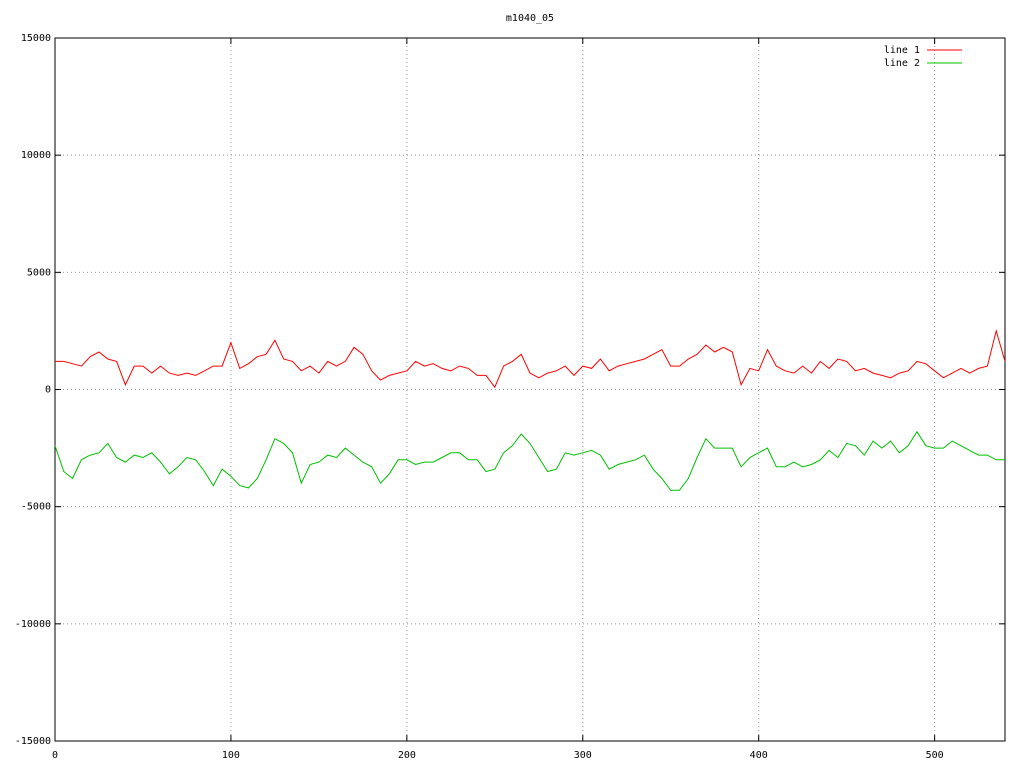 Image resolution: width=1024 pixels, height=772 pixels. Describe the element at coordinates (935, 755) in the screenshot. I see `x-tick-label: 500` at that location.